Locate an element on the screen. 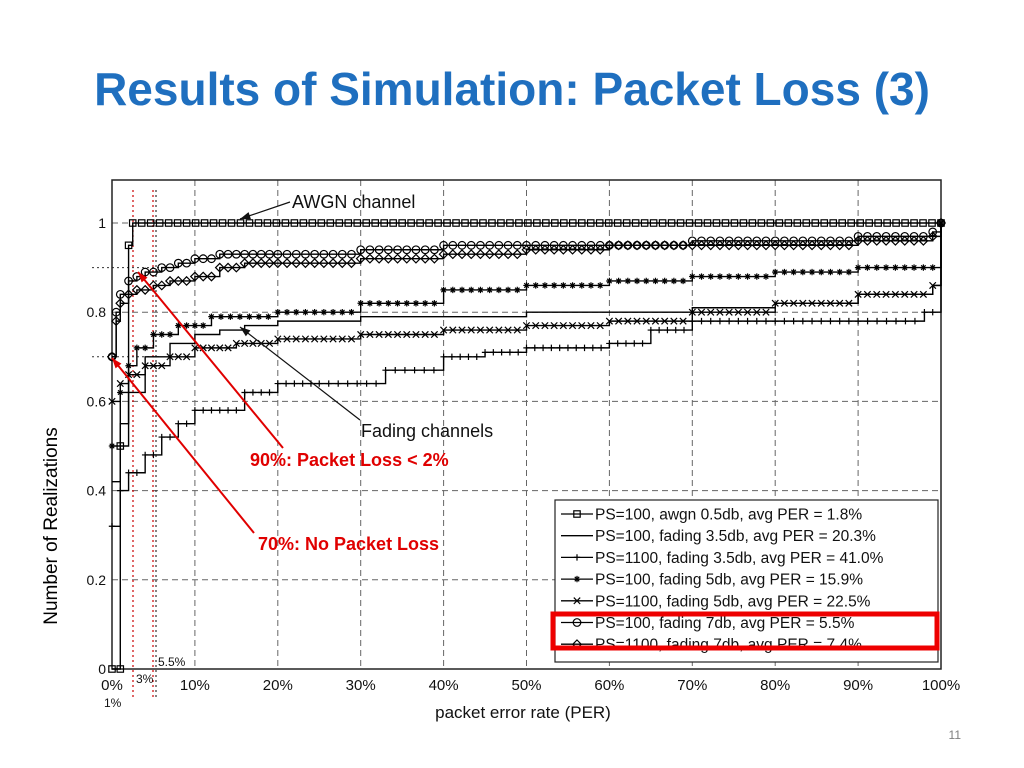  x-tick-label: 30% is located at coordinates (361, 685).